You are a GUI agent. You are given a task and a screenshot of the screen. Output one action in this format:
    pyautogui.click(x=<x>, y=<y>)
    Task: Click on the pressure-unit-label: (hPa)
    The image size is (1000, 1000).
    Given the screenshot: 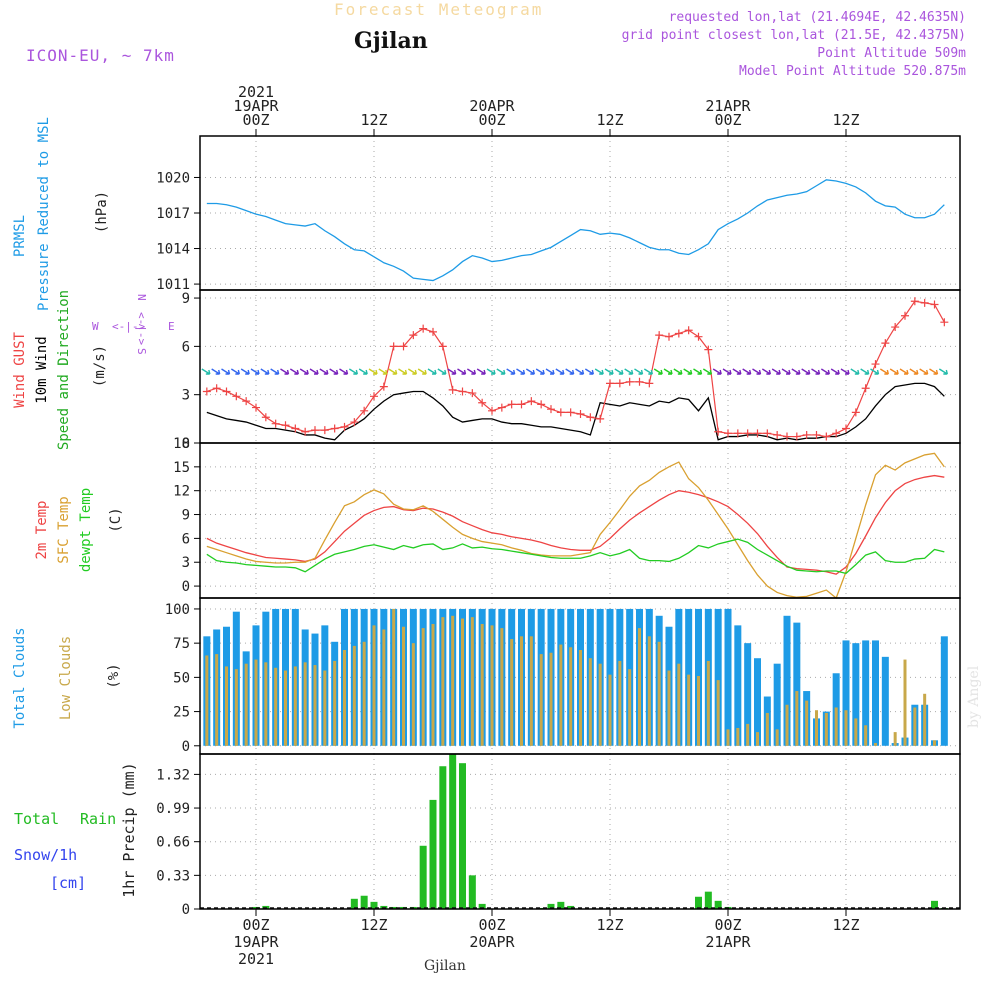 What is the action you would take?
    pyautogui.click(x=102, y=212)
    